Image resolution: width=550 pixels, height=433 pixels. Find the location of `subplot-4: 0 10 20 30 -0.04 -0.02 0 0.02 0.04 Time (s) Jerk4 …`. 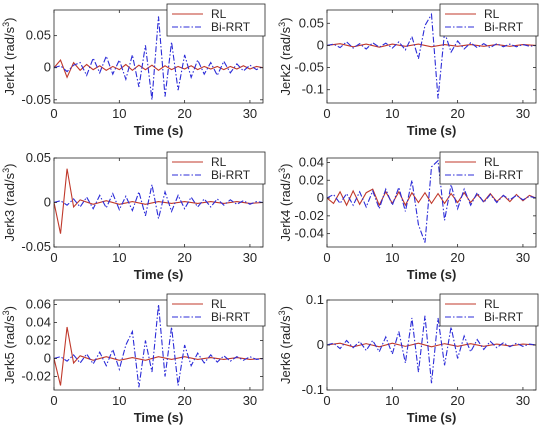

subplot-4: 0 10 20 30 -0.04 -0.02 0 0.02 0.04 Time (s) Jerk4 … is located at coordinates (408, 216).